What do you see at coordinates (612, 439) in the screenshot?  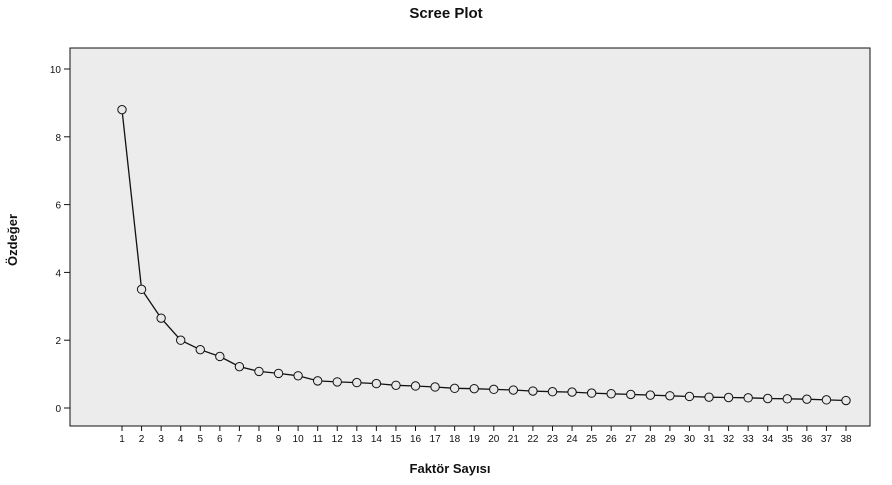 I see `x-tick-label: 26` at bounding box center [612, 439].